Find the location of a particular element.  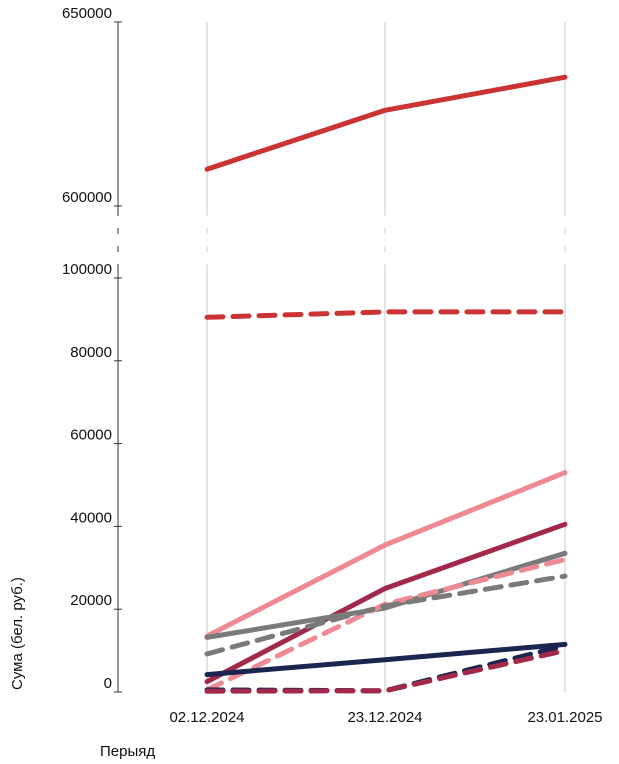

x-tick-label: 23.12.2024 is located at coordinates (384, 717).